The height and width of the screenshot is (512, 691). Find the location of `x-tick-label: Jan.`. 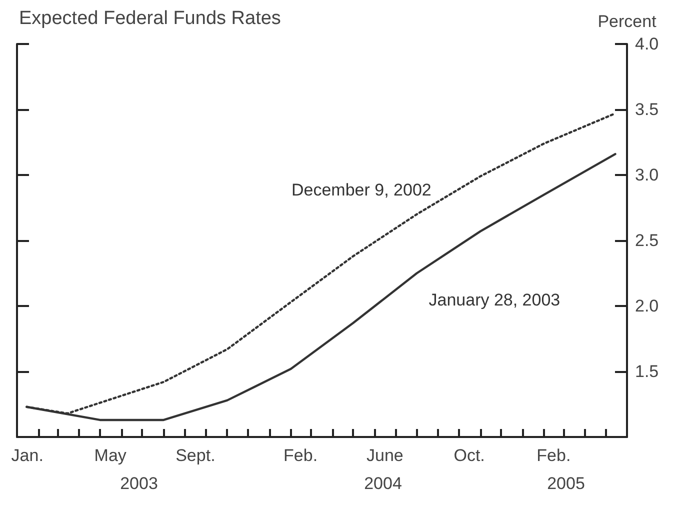

x-tick-label: Jan. is located at coordinates (27, 455).